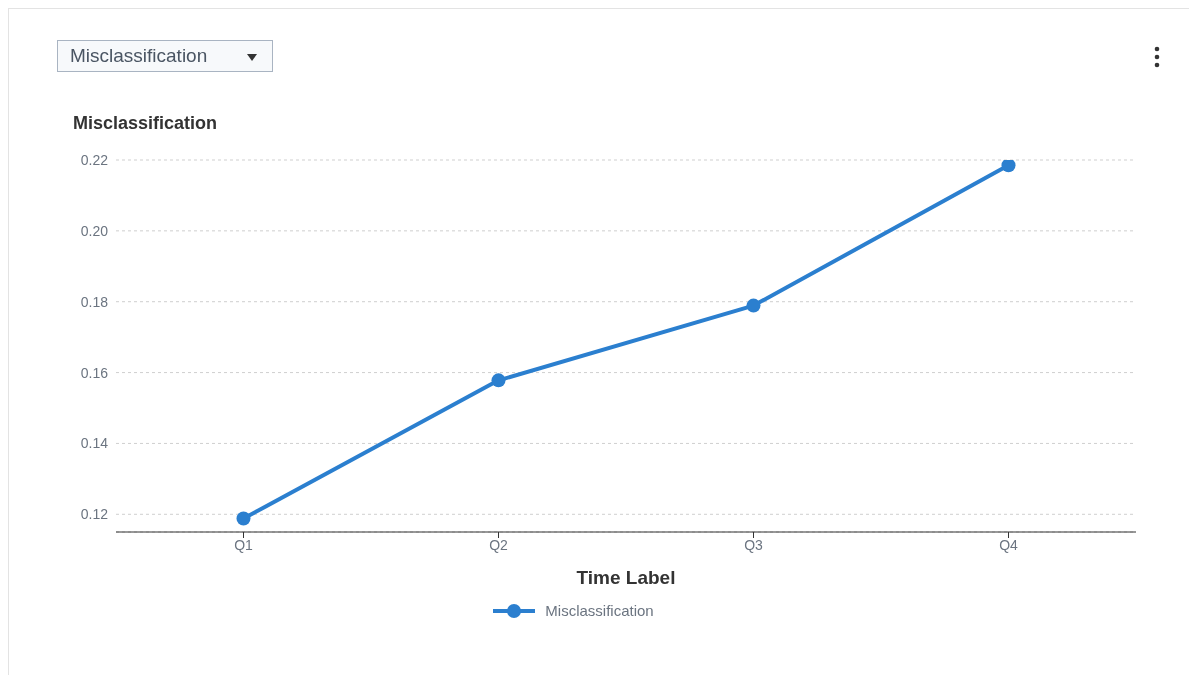  I want to click on x-tick-label: Q2, so click(499, 544).